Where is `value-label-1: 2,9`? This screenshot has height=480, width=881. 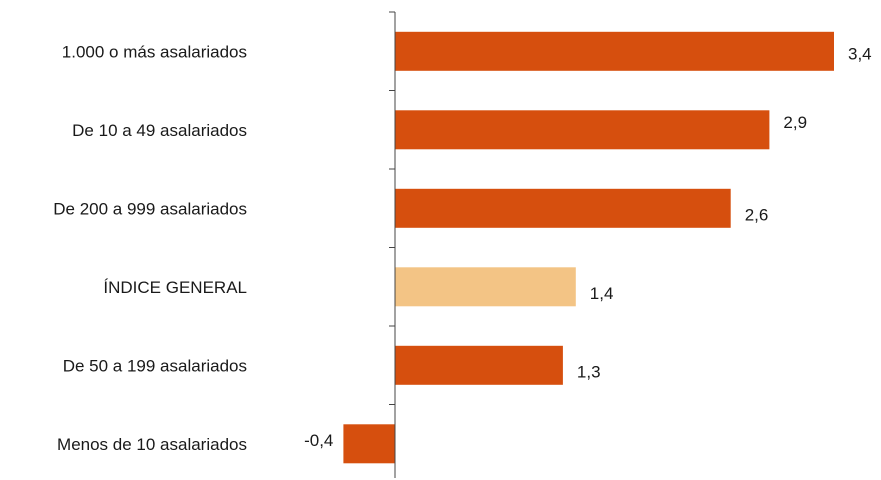 value-label-1: 2,9 is located at coordinates (795, 122).